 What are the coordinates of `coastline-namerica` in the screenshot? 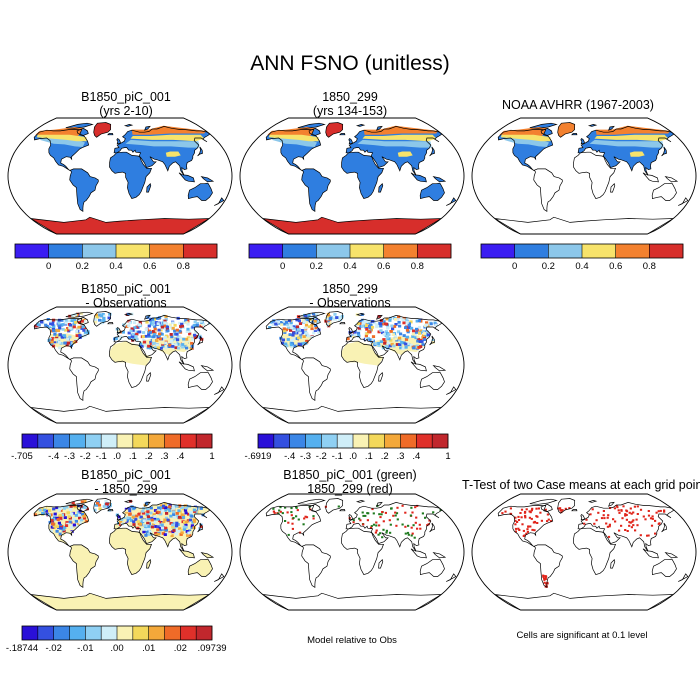 It's located at (61, 526).